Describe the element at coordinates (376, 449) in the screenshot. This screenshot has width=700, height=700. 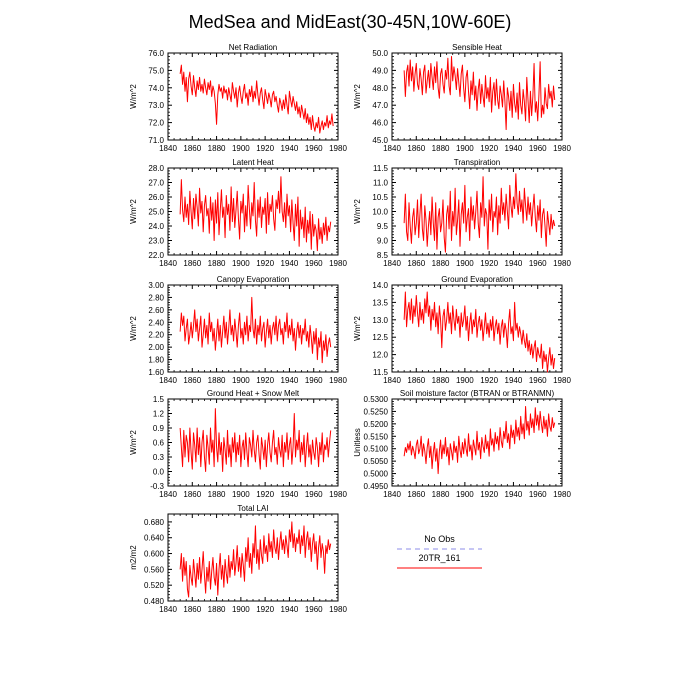
I see `y-tick-label: 0.5100` at that location.